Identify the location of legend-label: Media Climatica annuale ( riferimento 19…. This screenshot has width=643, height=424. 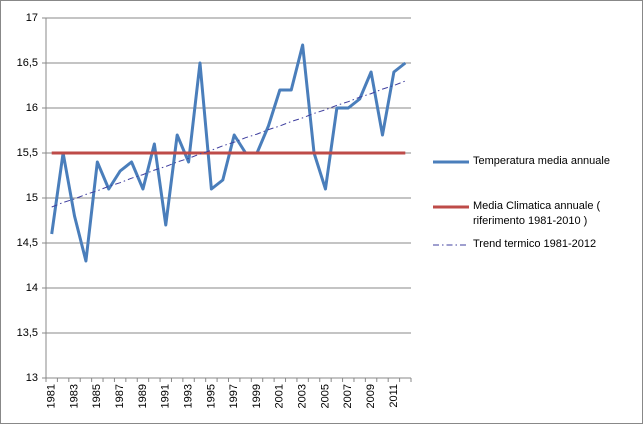
(537, 213).